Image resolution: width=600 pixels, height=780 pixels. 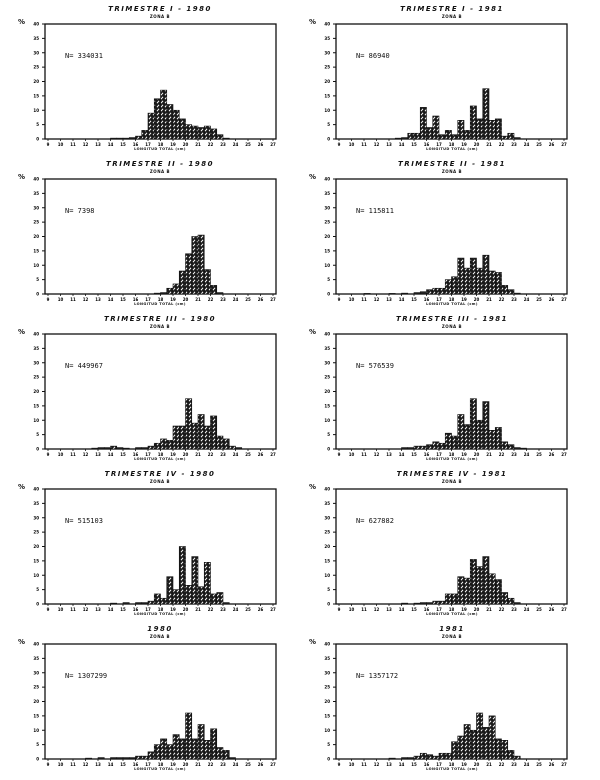 I want to click on x-tick-label: 12, so click(x=86, y=299).